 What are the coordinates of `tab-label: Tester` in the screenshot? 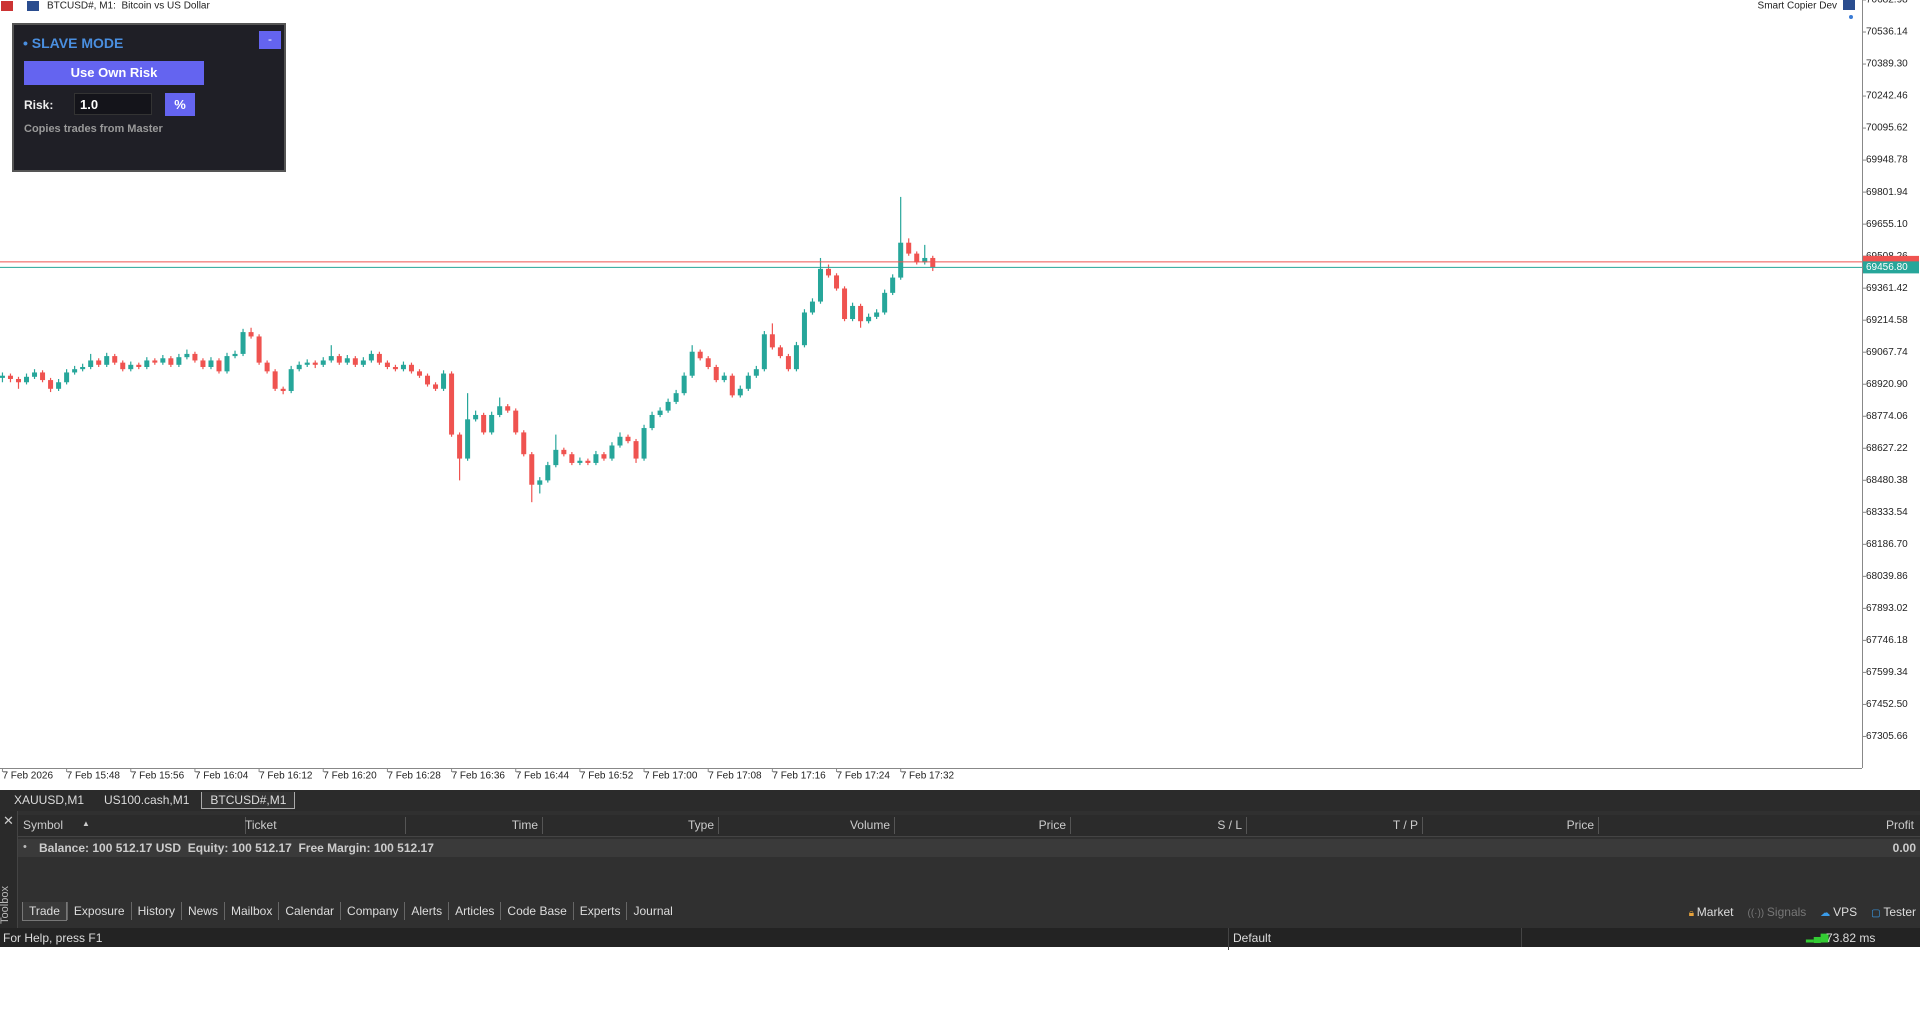 It's located at (1899, 912).